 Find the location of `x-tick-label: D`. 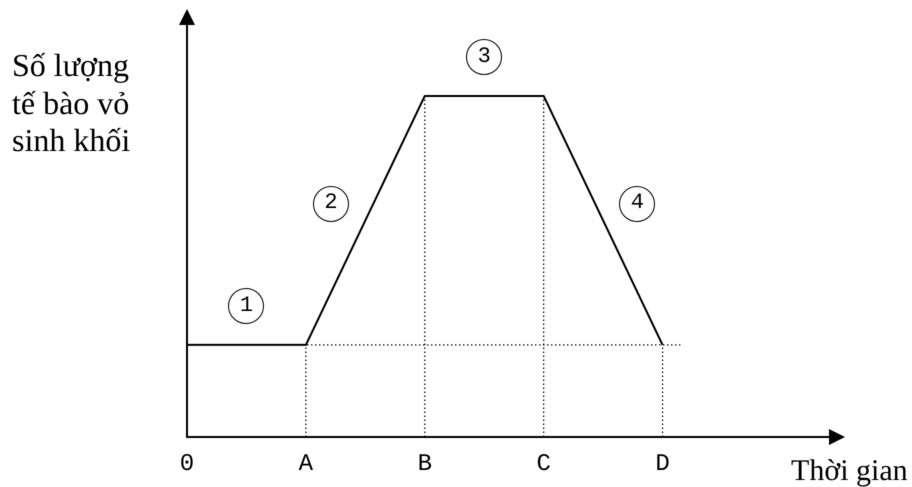

x-tick-label: D is located at coordinates (662, 464).